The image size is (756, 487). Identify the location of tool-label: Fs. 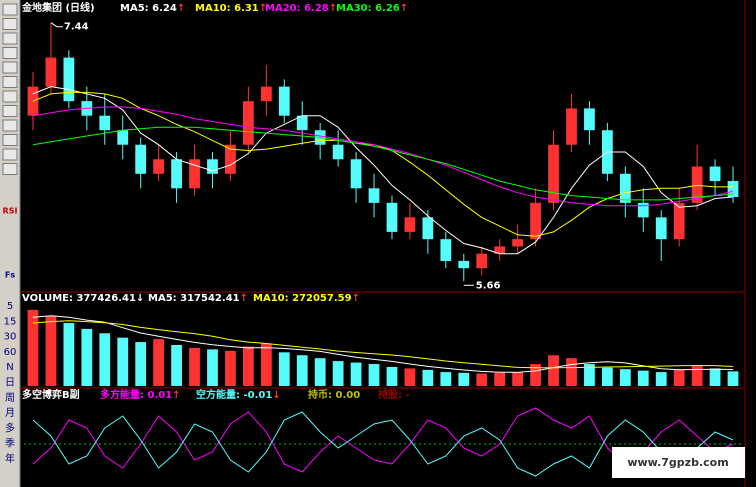
(10, 275).